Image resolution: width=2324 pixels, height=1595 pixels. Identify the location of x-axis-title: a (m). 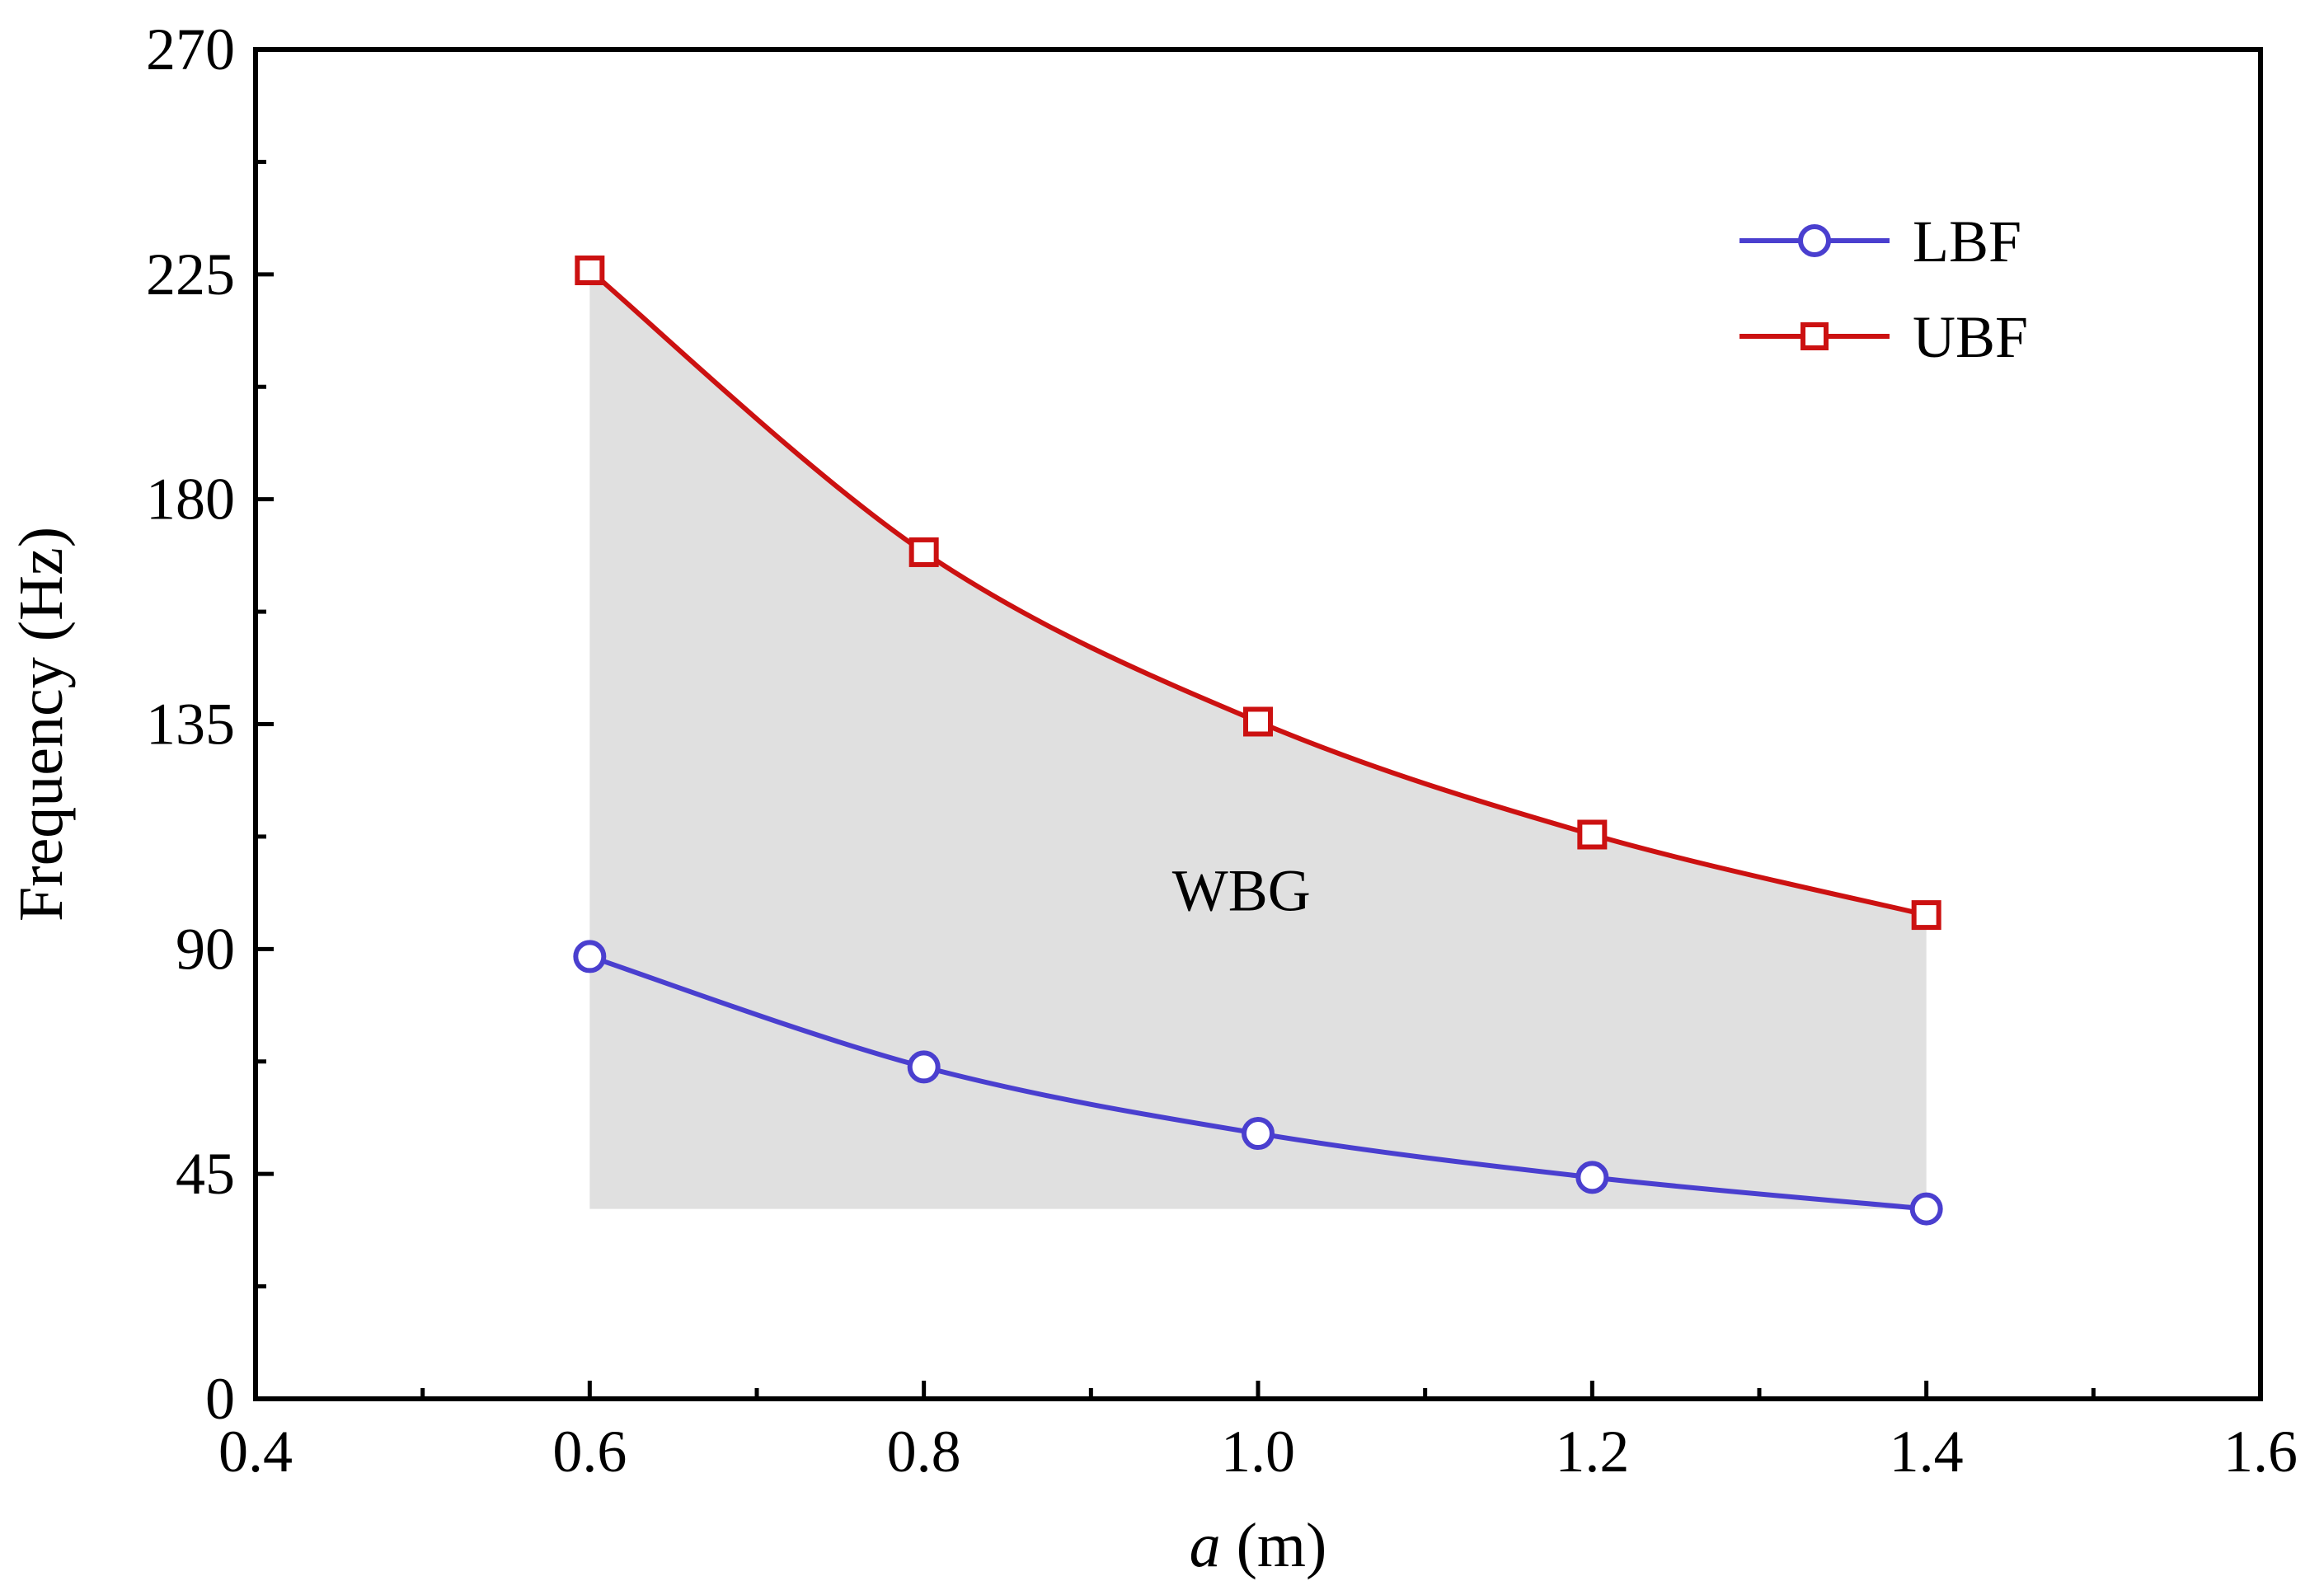
(1258, 1545).